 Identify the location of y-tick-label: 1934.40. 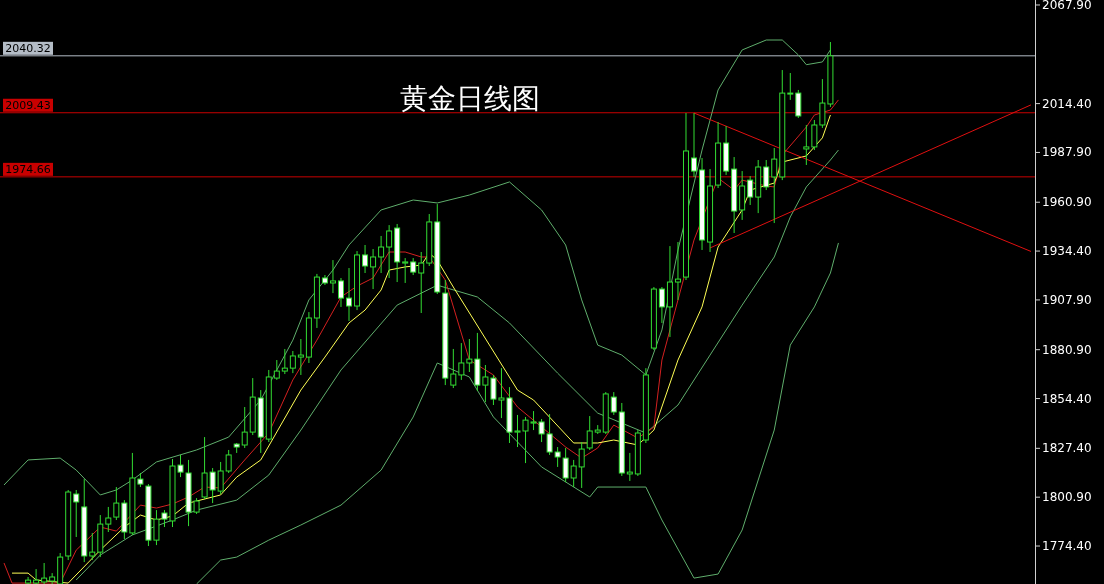
(1067, 251).